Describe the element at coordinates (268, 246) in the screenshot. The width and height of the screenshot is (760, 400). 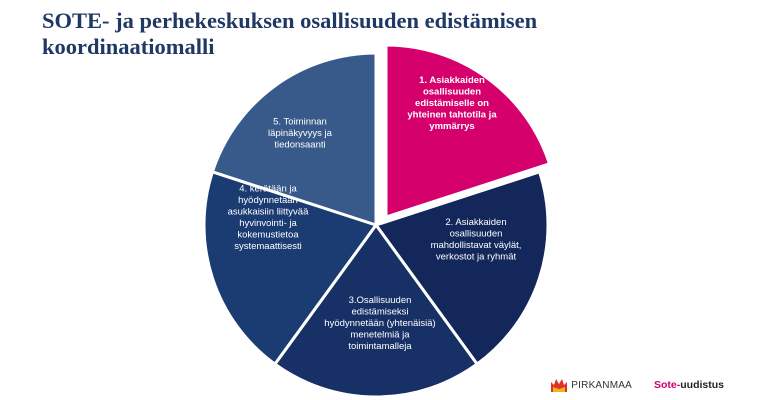
I see `segment-4-label-line: systemaattisesti` at that location.